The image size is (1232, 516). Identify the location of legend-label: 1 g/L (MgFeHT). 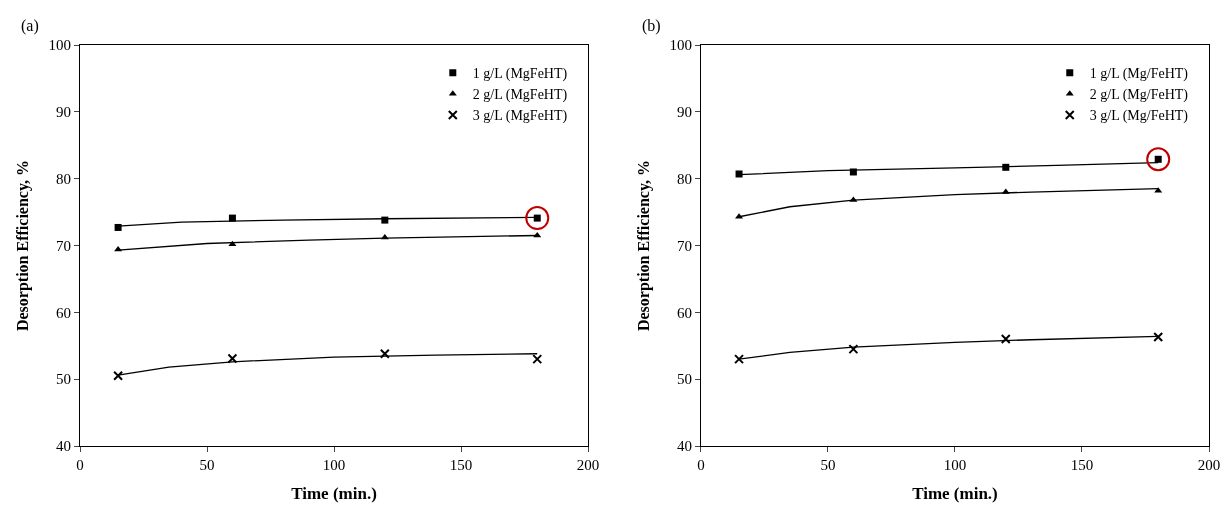
(520, 74).